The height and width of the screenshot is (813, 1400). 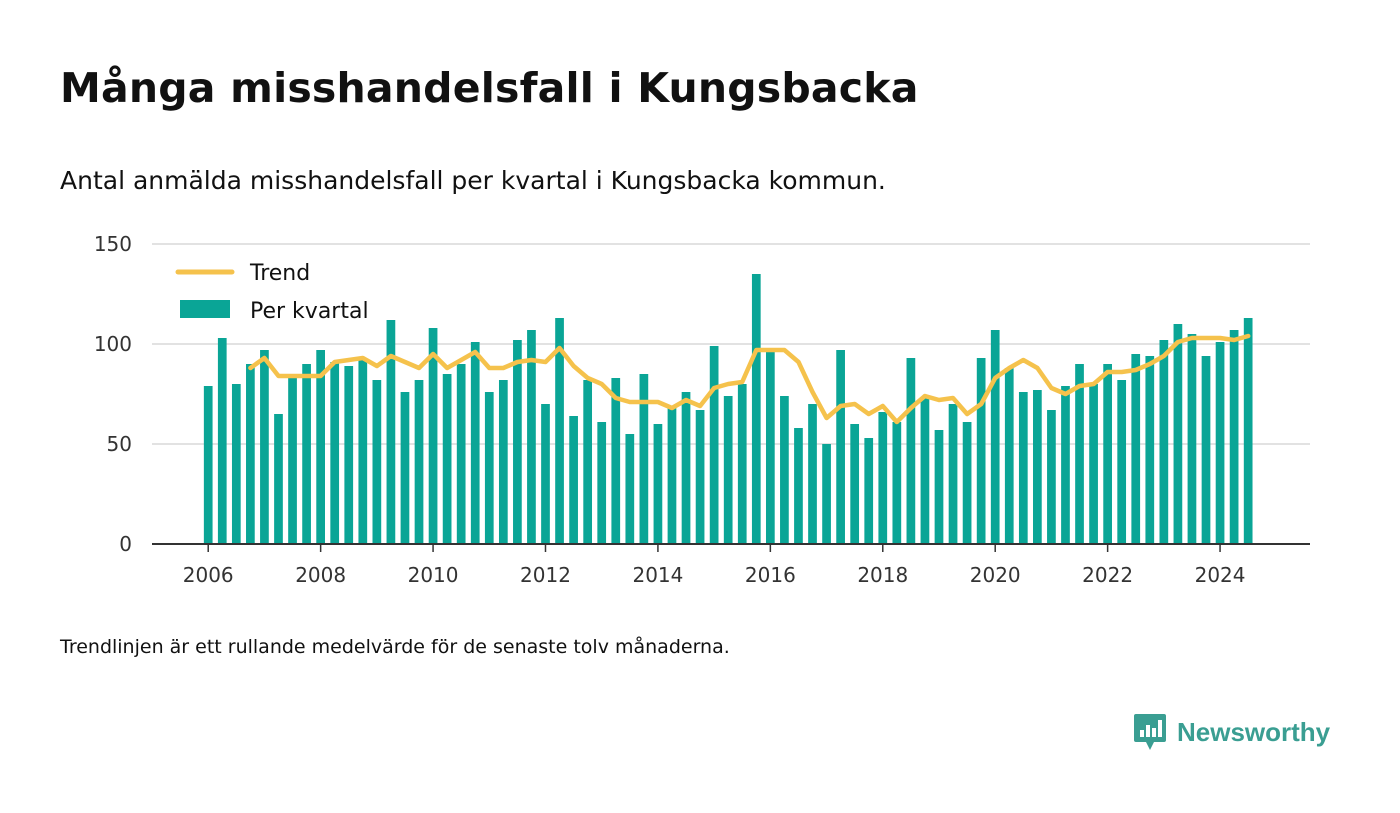 I want to click on y-tick-label: 150, so click(x=113, y=244).